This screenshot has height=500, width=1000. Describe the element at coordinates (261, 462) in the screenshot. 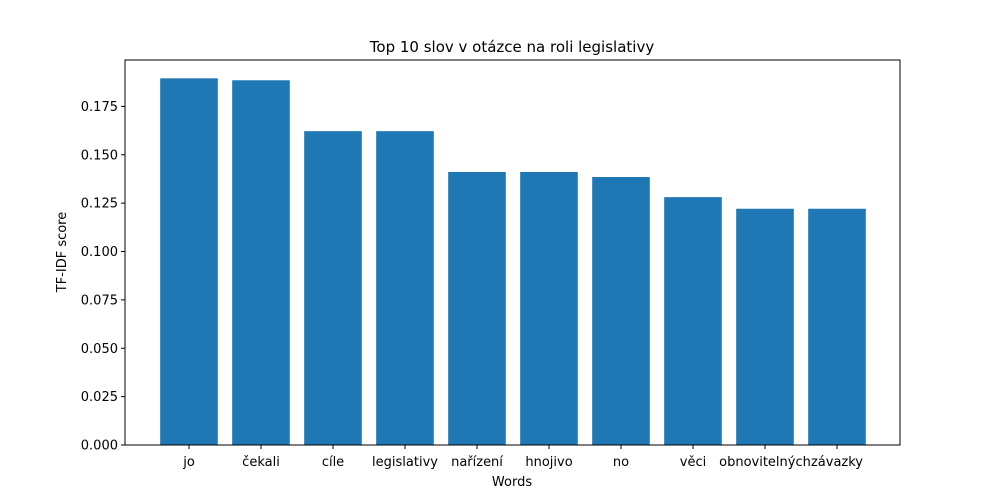

I see `x-tick-label: čekali` at that location.